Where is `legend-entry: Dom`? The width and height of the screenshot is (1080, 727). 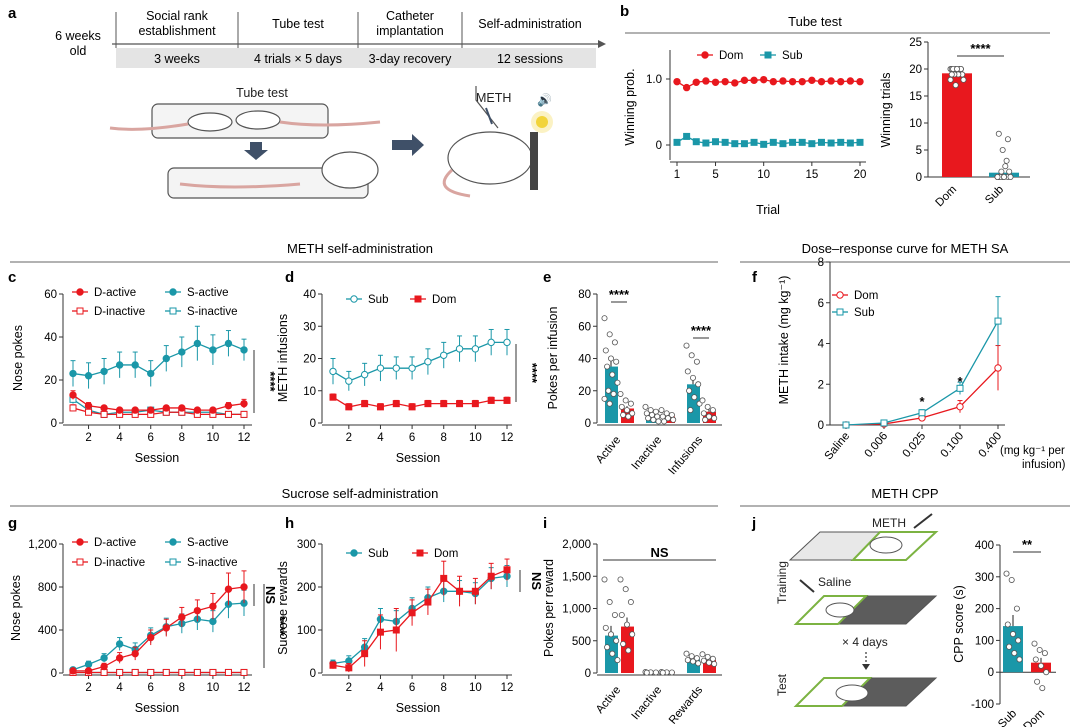 legend-entry: Dom is located at coordinates (446, 554).